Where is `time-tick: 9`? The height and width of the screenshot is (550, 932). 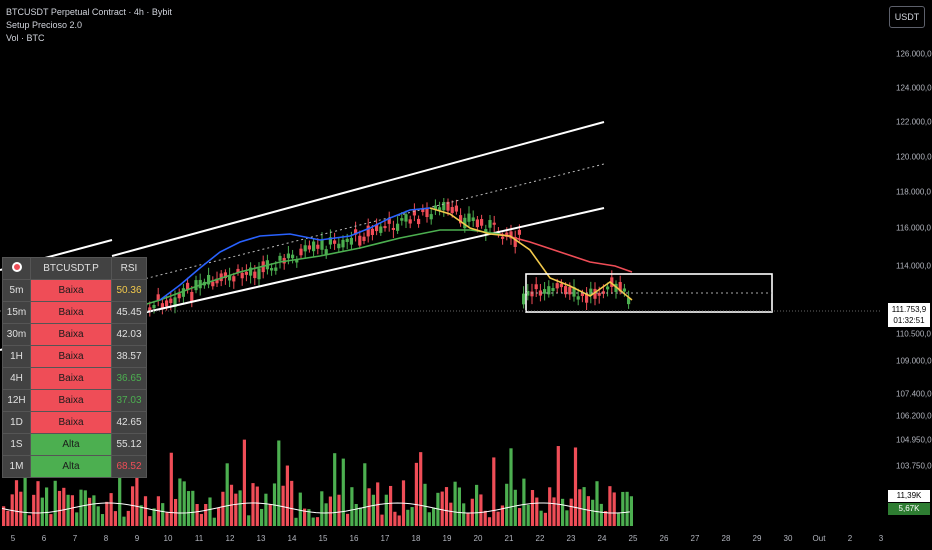
time-tick: 9 is located at coordinates (137, 538).